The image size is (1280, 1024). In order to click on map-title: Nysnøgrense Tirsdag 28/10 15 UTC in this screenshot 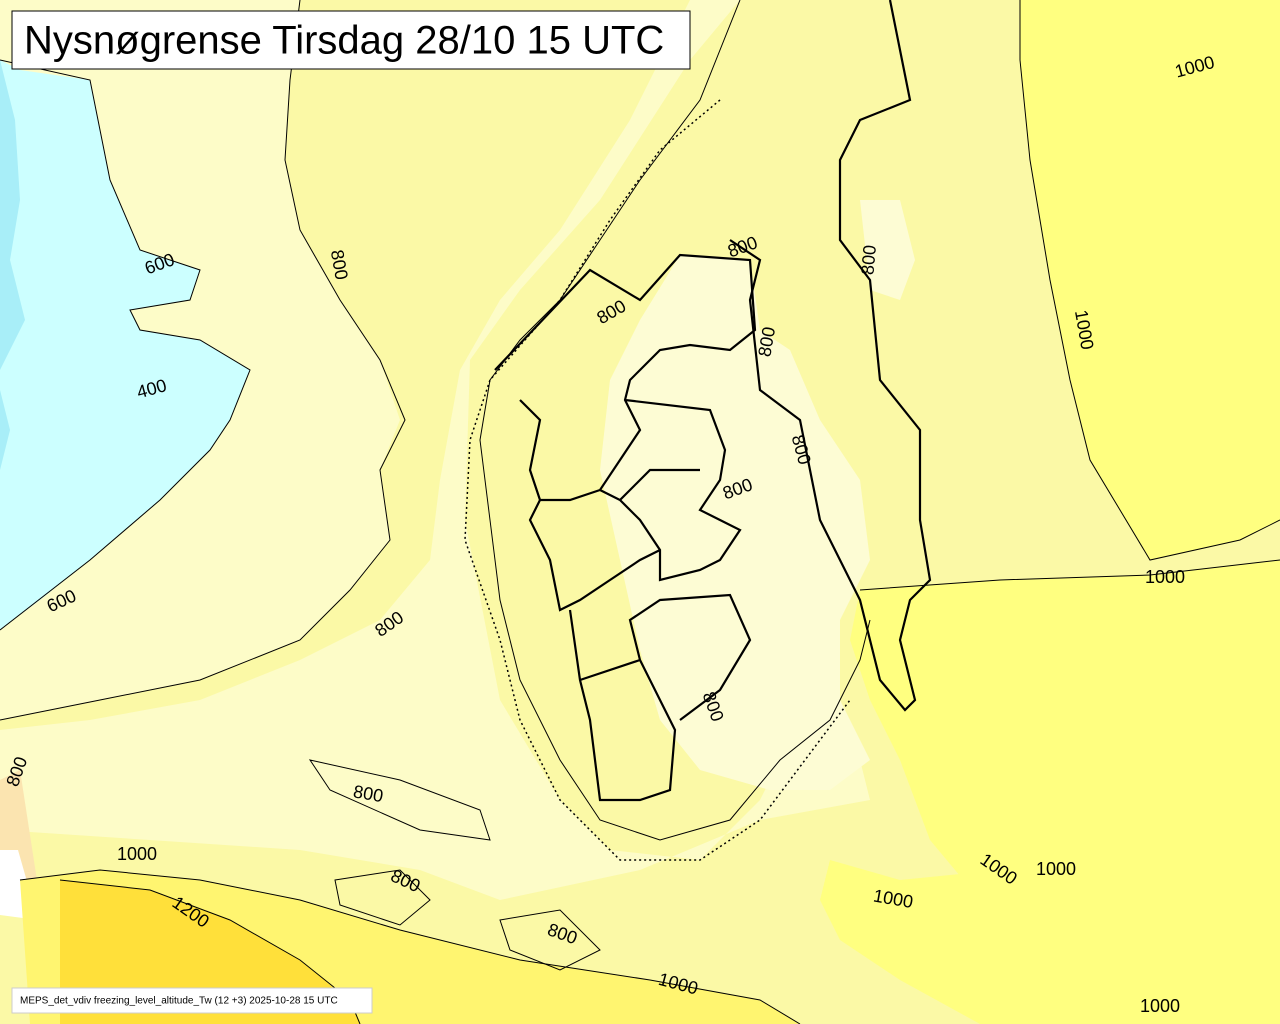, I will do `click(344, 41)`.